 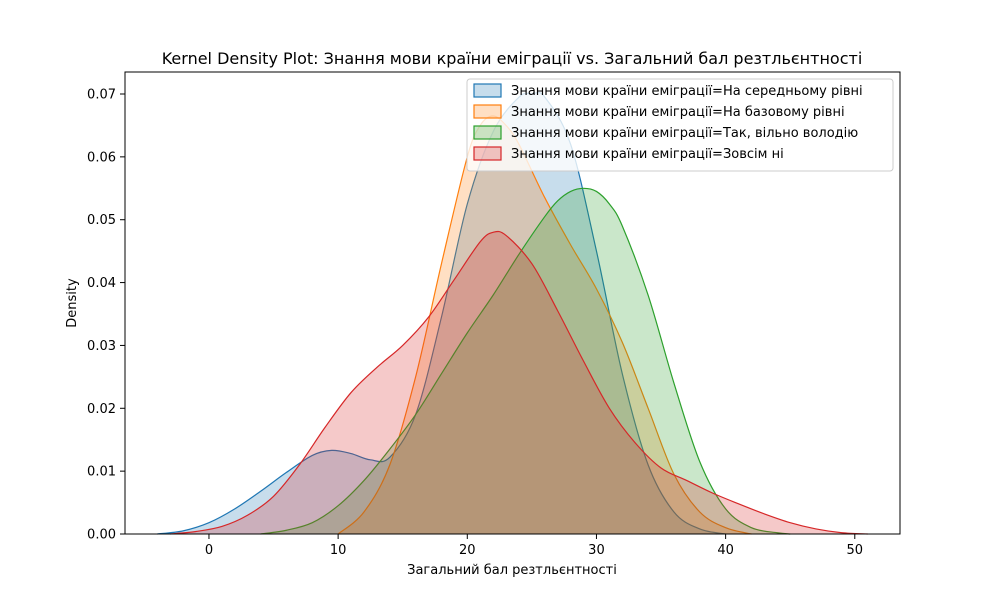 I want to click on y-tick-label: 0.04, so click(x=101, y=283).